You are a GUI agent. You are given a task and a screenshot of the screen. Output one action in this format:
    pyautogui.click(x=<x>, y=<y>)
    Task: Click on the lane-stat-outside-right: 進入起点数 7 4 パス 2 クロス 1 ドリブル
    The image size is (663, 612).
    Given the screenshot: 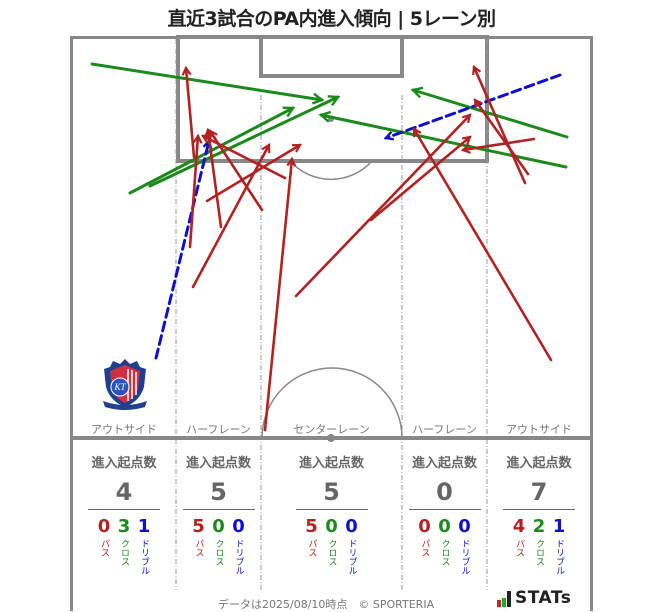 What is the action you would take?
    pyautogui.click(x=539, y=513)
    